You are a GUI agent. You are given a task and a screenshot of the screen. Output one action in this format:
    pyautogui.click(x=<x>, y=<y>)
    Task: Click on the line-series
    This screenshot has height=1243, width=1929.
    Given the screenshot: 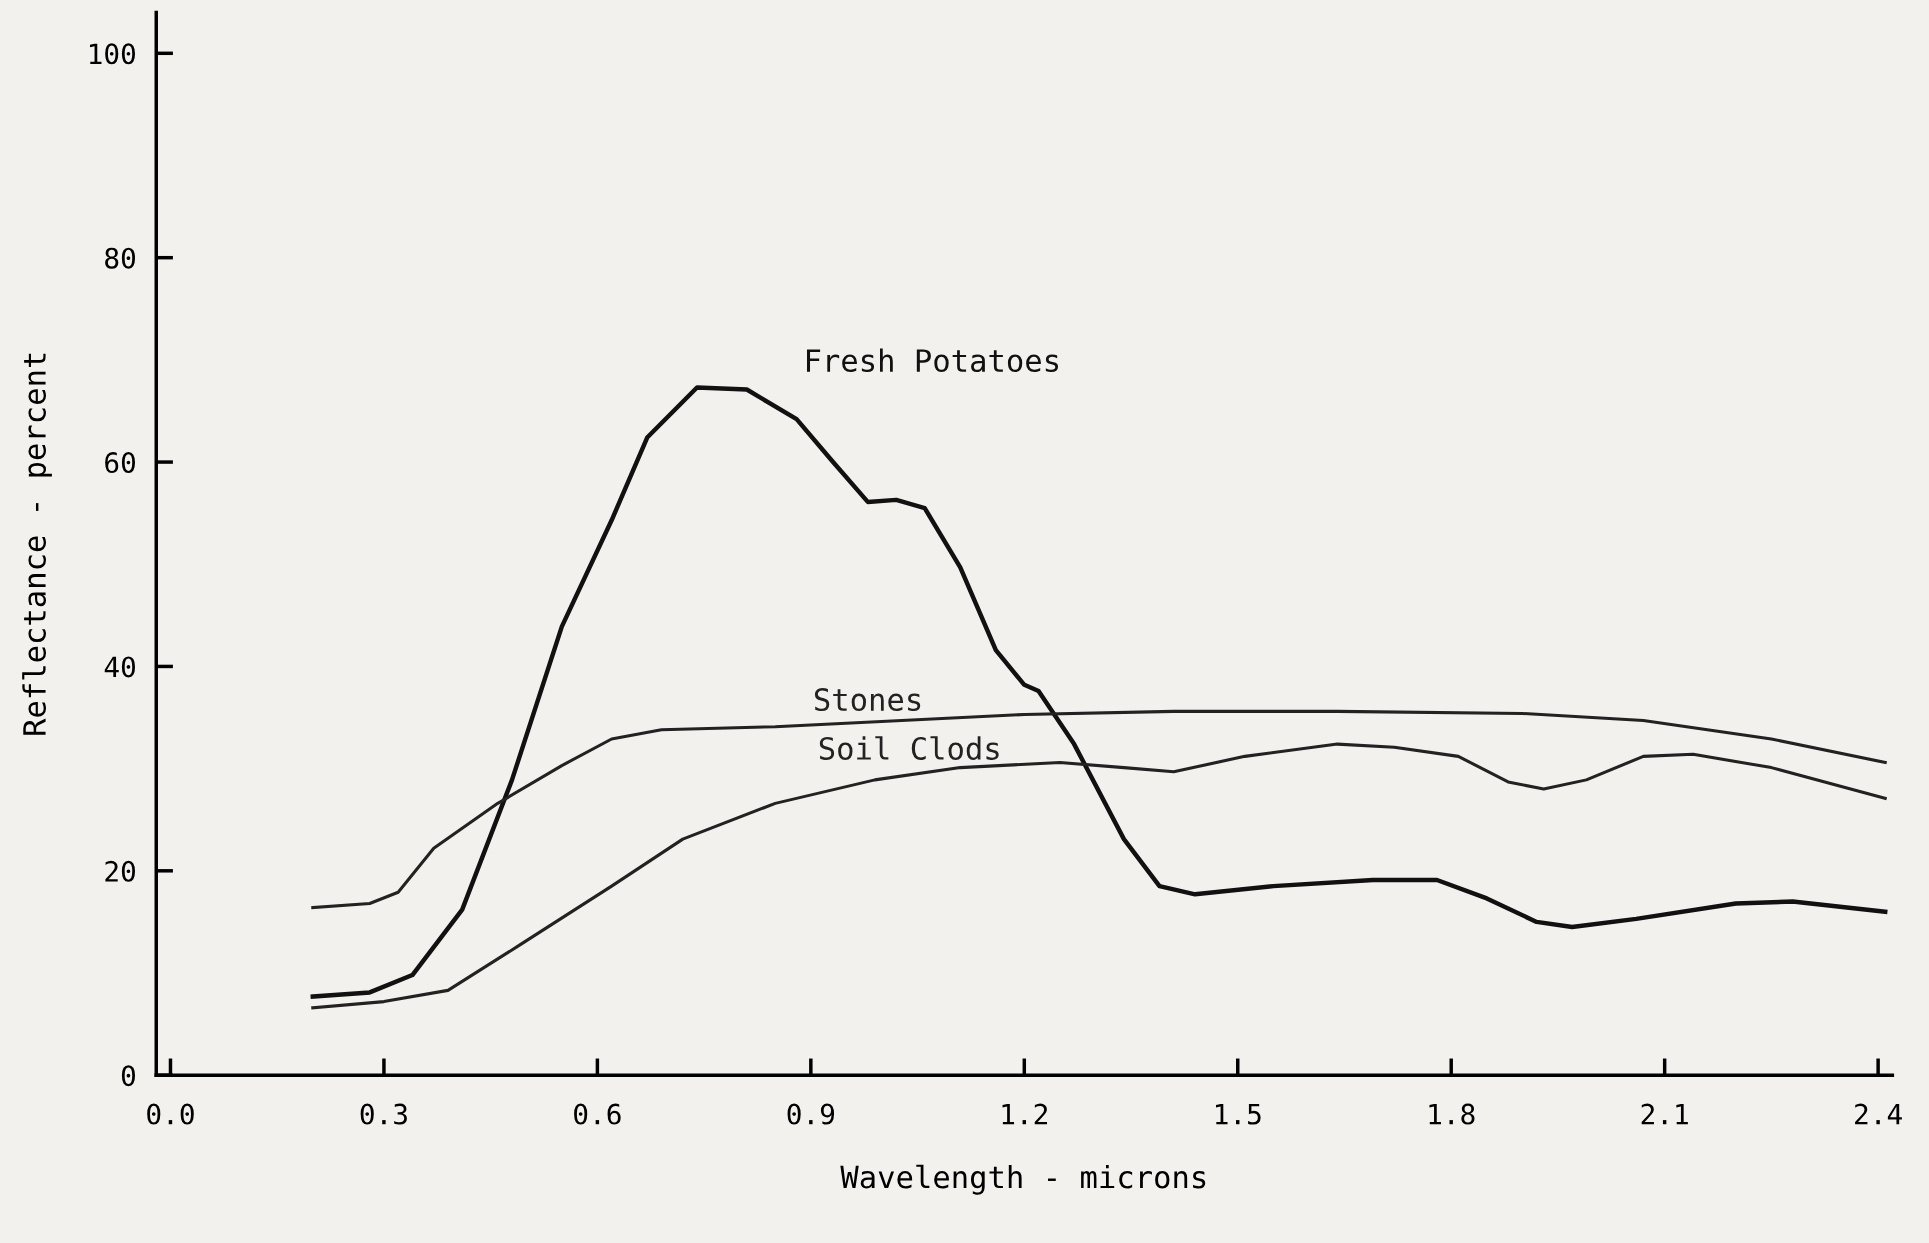 What is the action you would take?
    pyautogui.click(x=1099, y=809)
    